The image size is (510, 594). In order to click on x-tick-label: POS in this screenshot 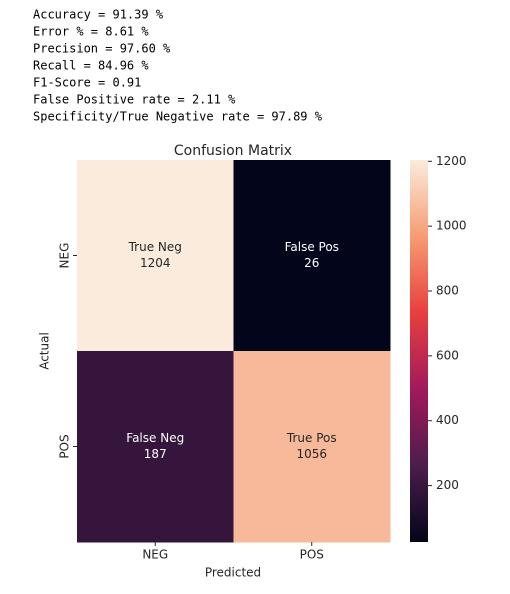, I will do `click(312, 555)`.